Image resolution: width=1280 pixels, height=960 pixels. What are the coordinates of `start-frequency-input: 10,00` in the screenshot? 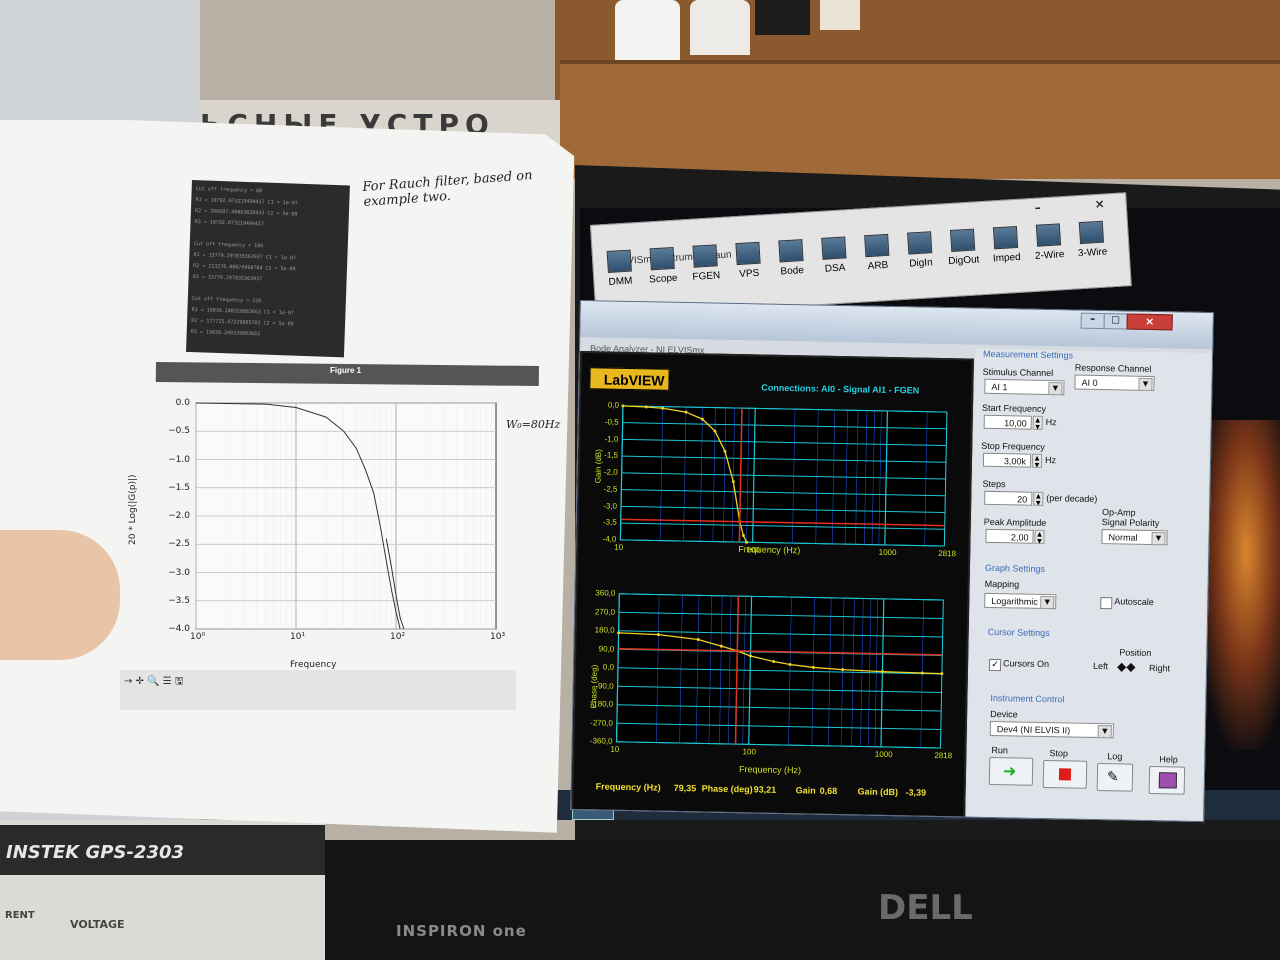 It's located at (1007, 422).